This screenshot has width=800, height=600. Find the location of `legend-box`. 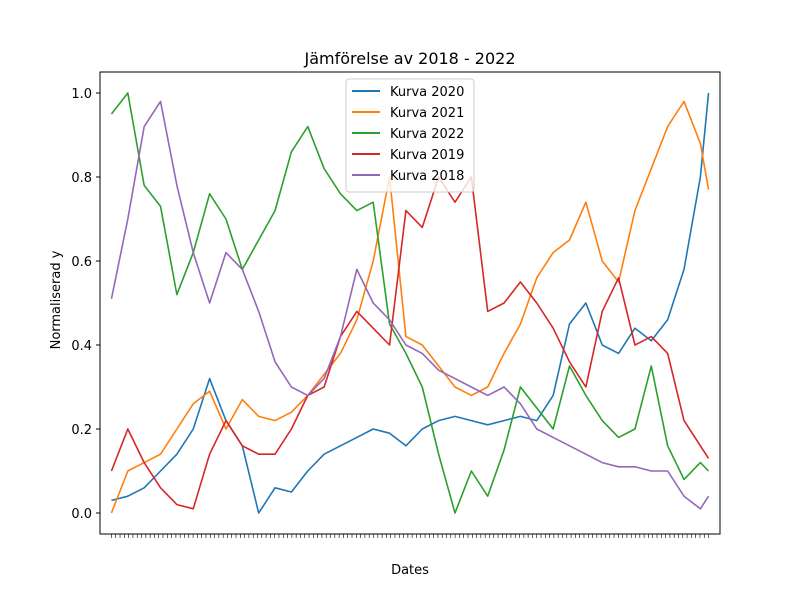

legend-box is located at coordinates (410, 135).